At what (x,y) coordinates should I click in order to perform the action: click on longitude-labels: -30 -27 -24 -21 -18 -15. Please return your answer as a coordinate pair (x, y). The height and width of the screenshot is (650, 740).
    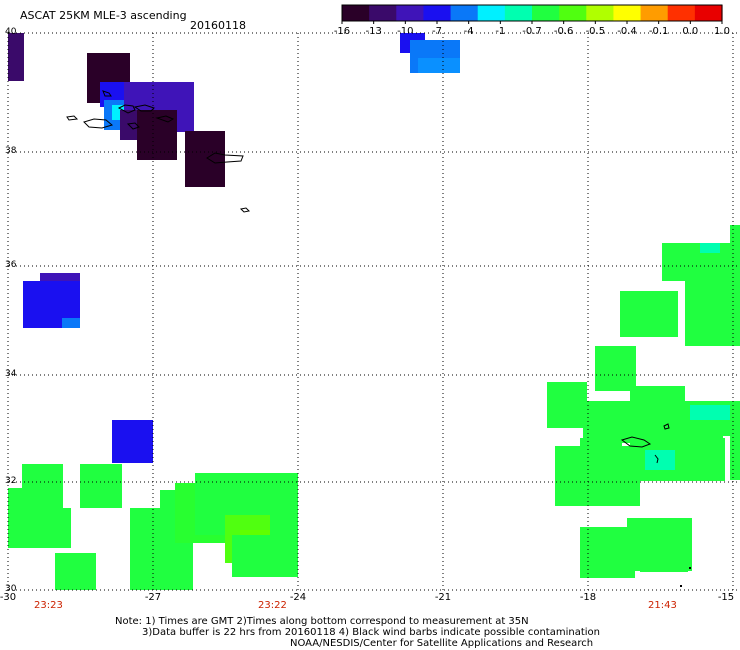
    Looking at the image, I should click on (367, 597).